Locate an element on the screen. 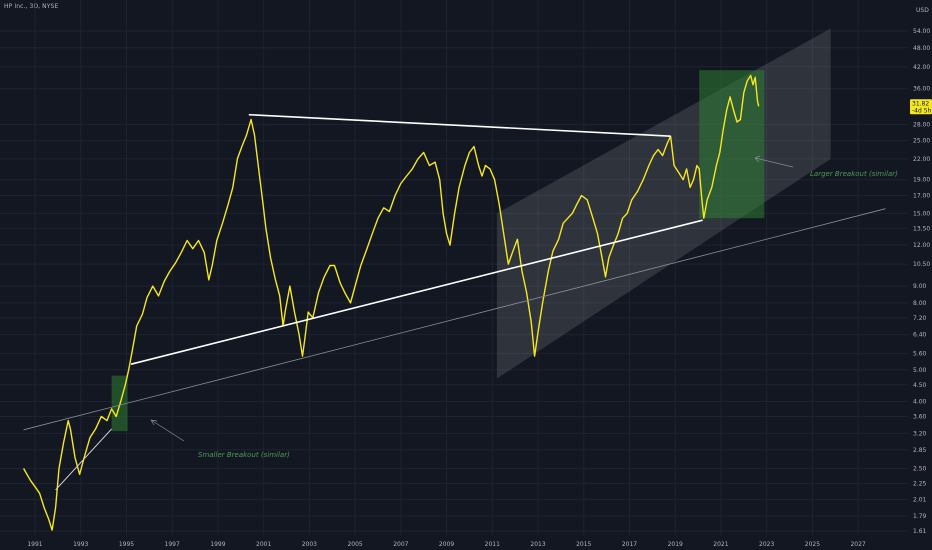  y-tick-label: 12.00 is located at coordinates (921, 245).